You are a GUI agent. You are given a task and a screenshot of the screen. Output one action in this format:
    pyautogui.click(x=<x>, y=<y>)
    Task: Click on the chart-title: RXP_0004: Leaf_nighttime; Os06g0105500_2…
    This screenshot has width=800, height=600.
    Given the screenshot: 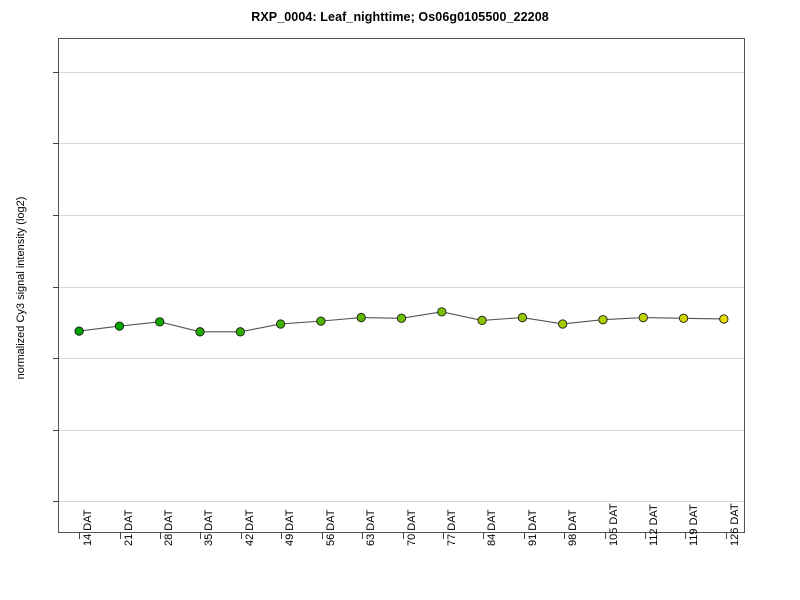 What is the action you would take?
    pyautogui.click(x=400, y=17)
    